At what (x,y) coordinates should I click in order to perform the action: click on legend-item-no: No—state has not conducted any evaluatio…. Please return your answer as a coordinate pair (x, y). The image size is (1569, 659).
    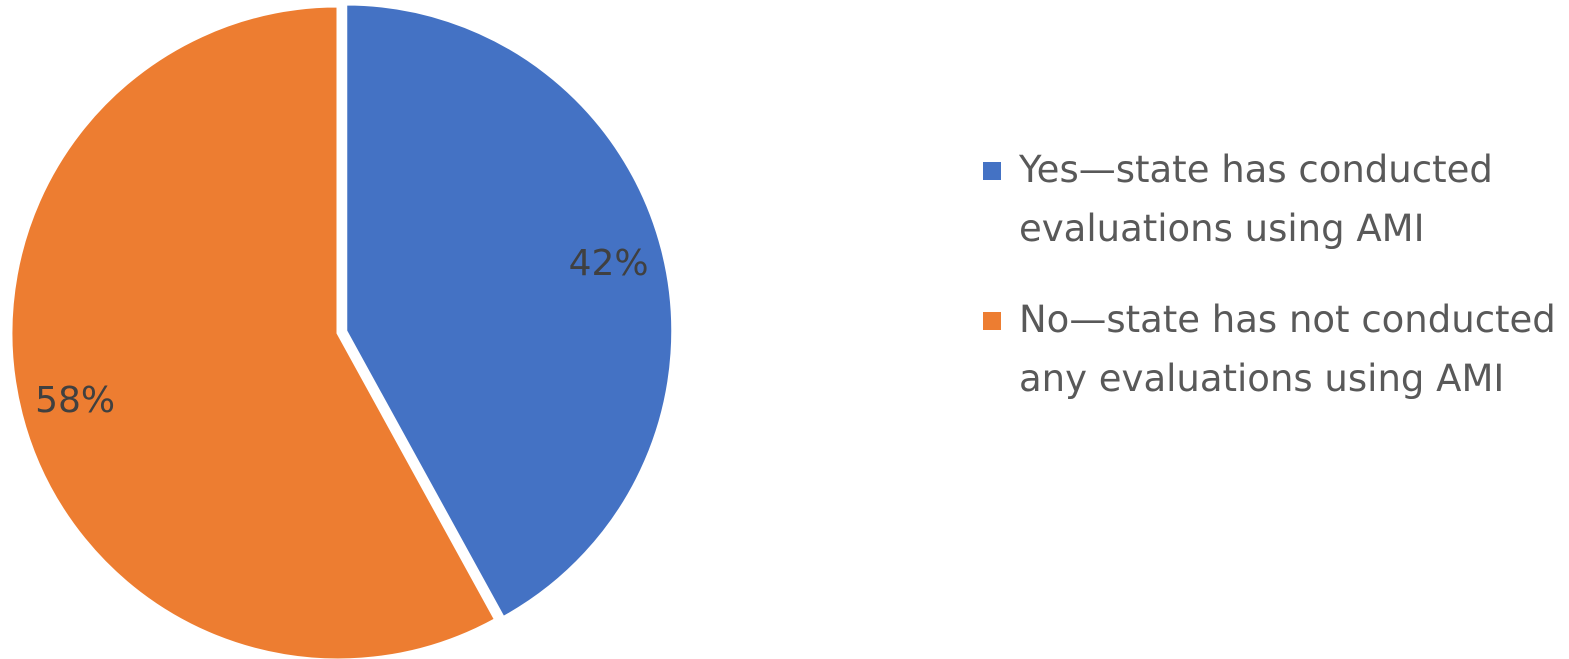
    Looking at the image, I should click on (1273, 349).